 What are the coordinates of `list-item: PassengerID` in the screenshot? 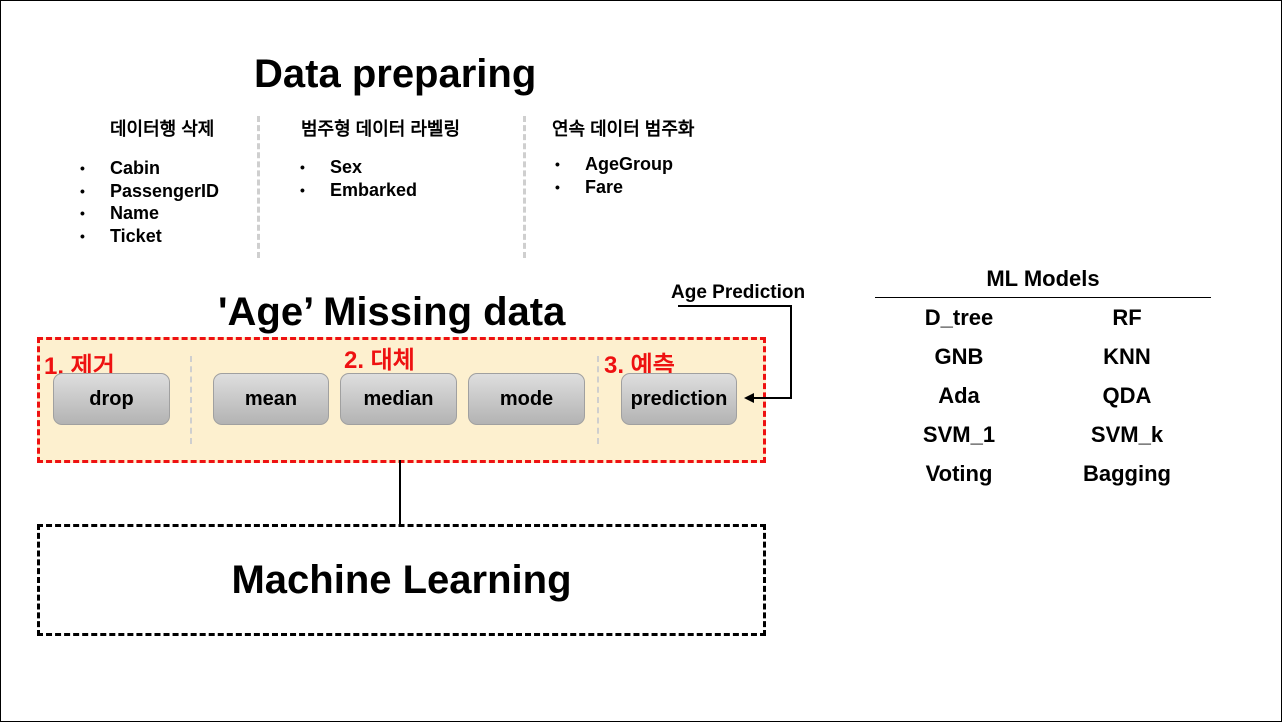 It's located at (149, 191).